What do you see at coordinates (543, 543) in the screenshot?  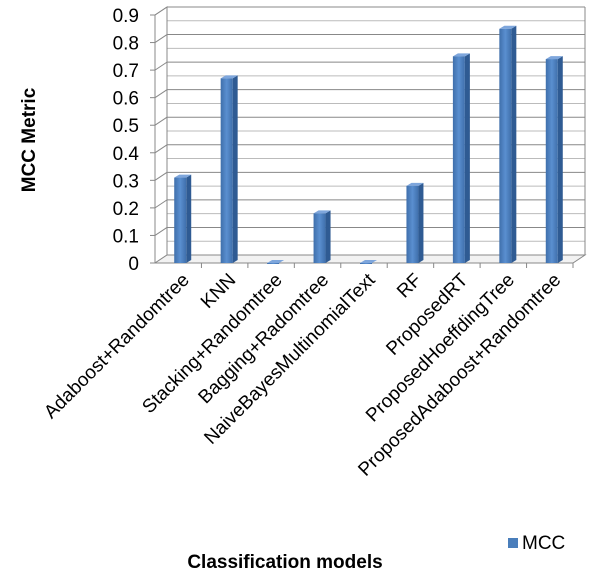 I see `legend-label: MCC` at bounding box center [543, 543].